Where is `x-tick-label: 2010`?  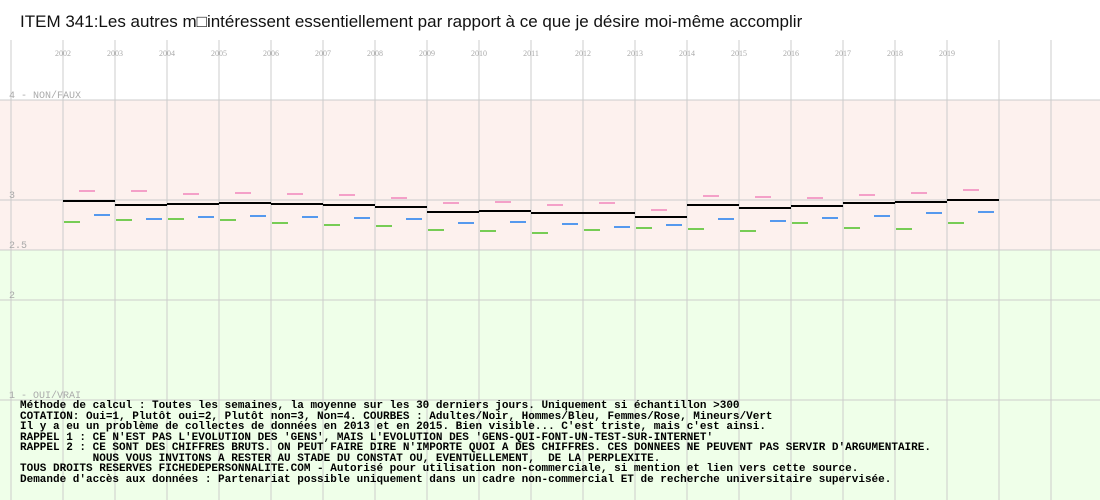
x-tick-label: 2010 is located at coordinates (479, 53).